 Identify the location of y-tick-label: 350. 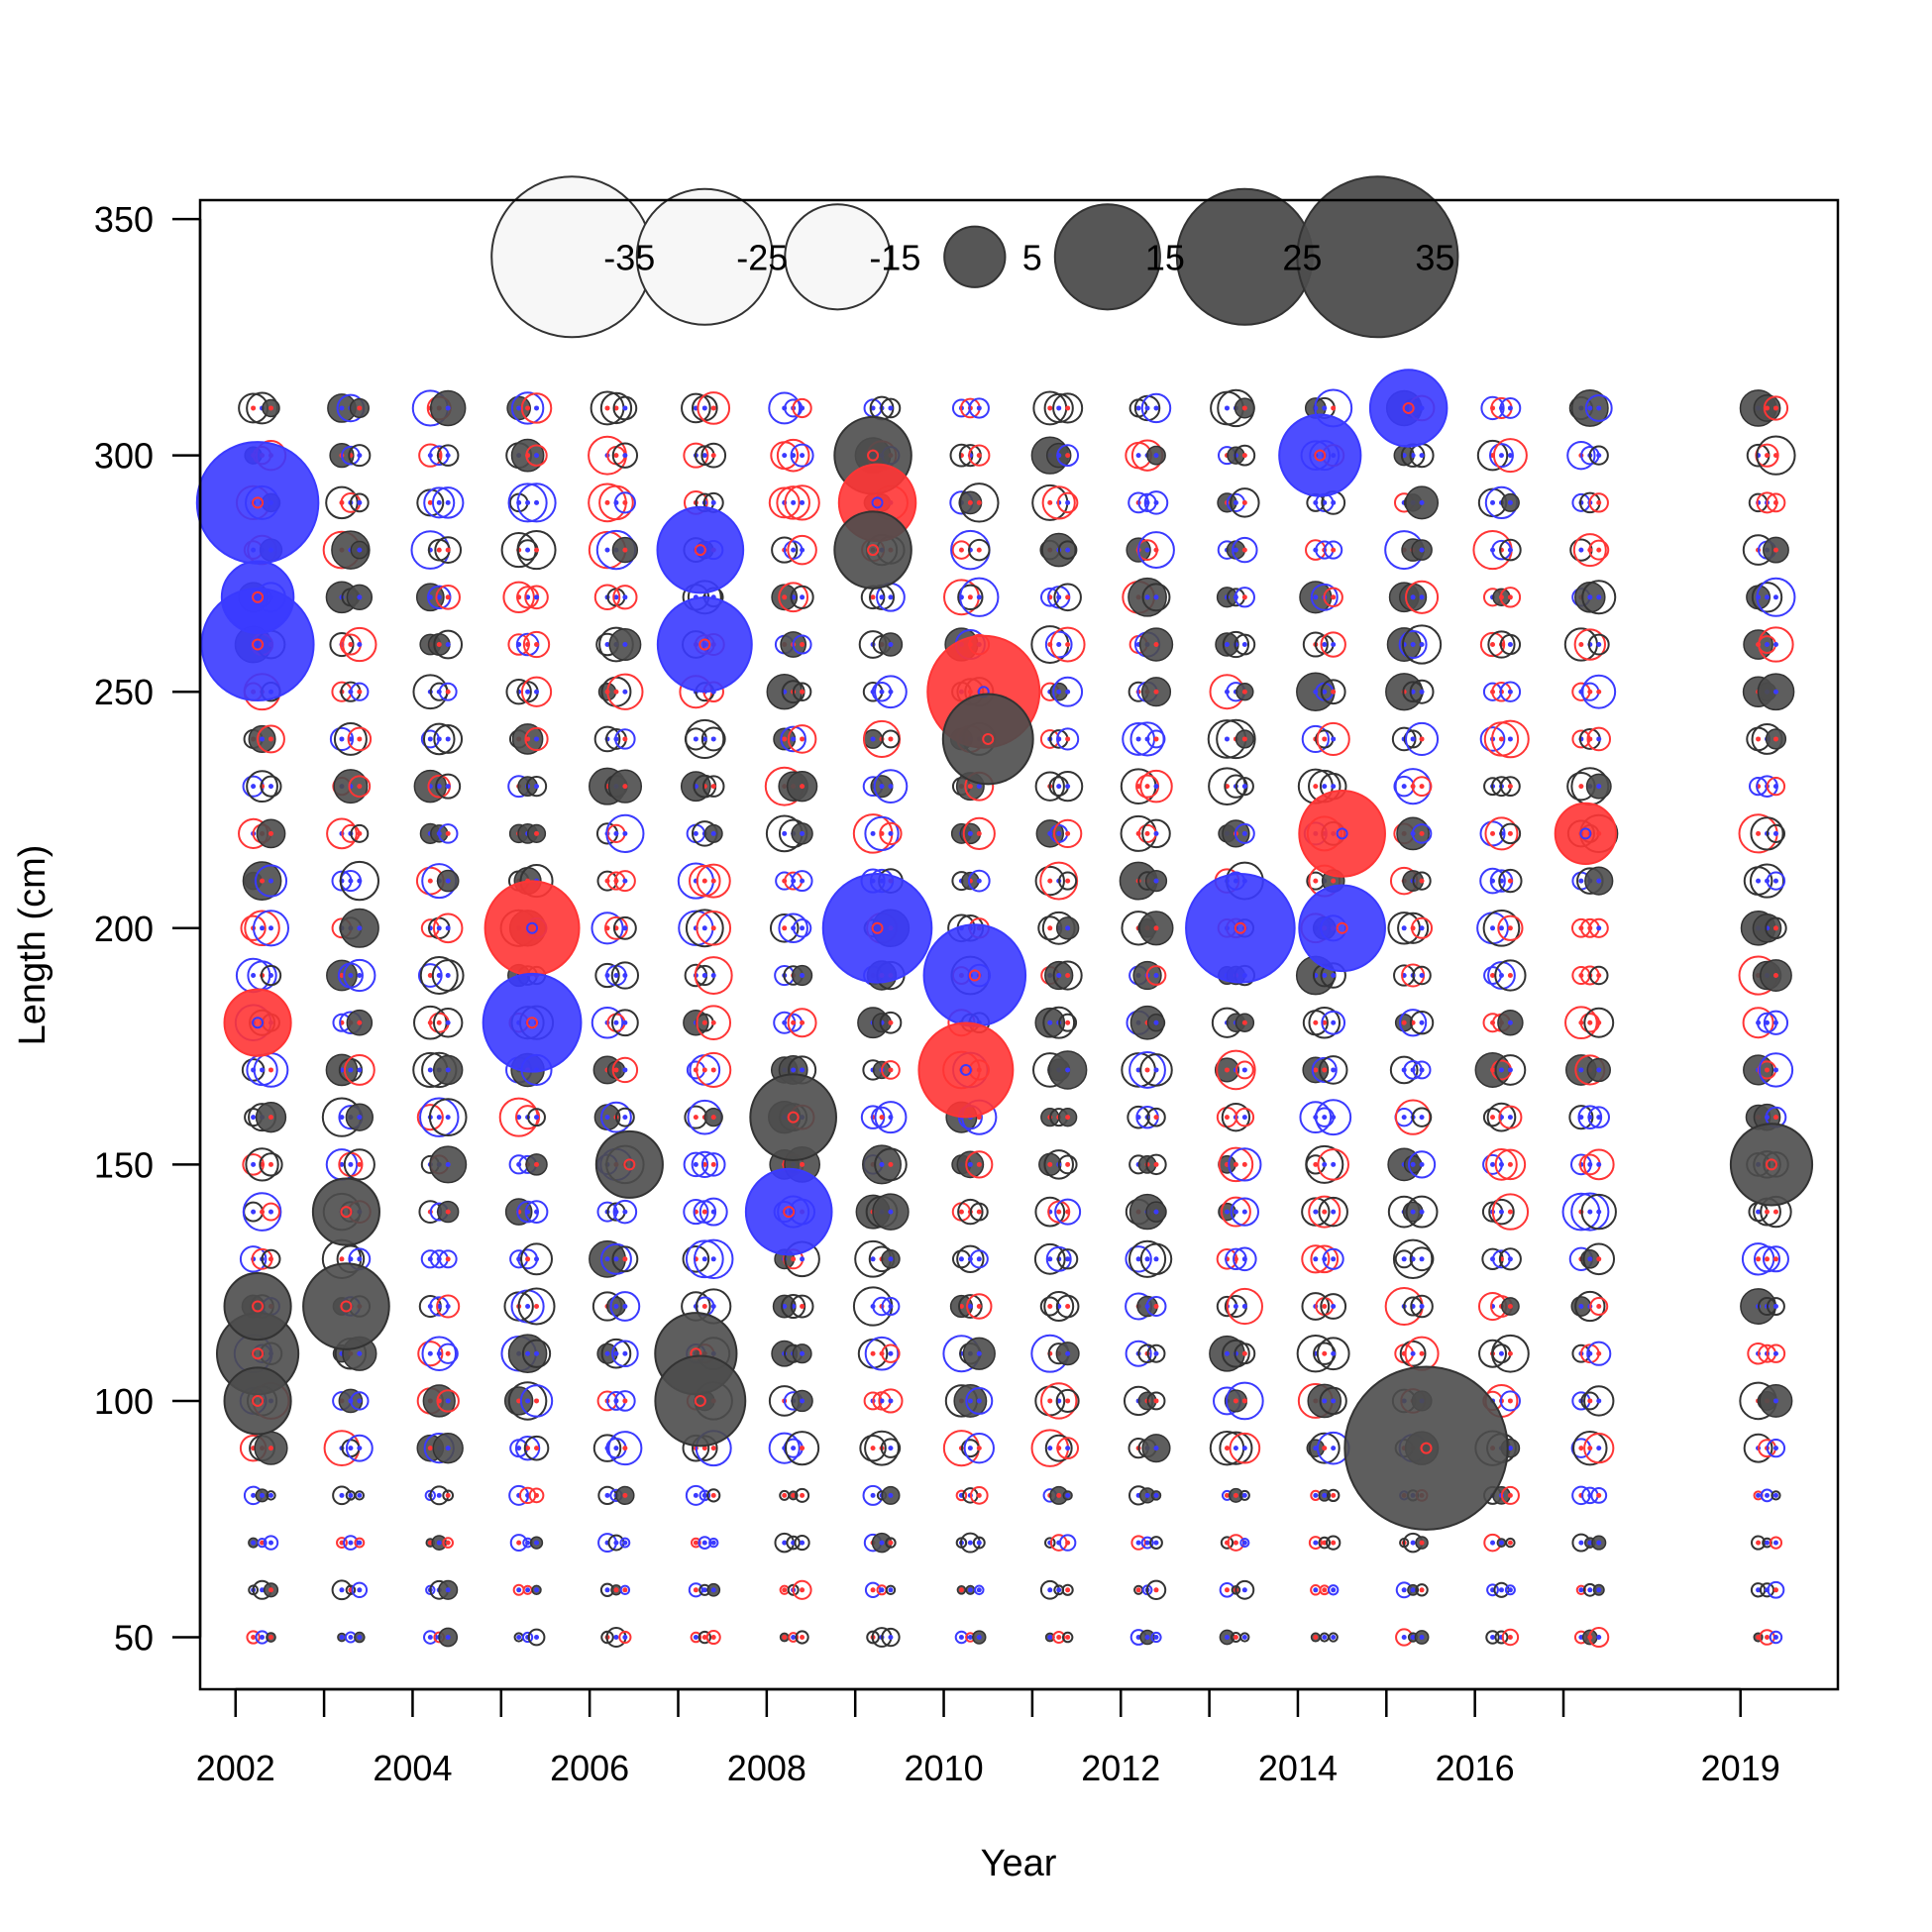
(124, 219).